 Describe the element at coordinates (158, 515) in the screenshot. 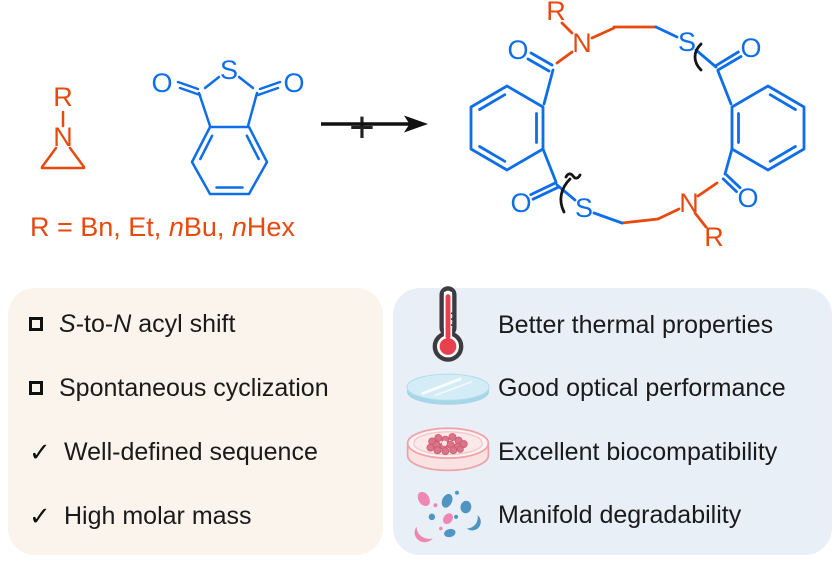

I see `feature-label: High molar mass` at that location.